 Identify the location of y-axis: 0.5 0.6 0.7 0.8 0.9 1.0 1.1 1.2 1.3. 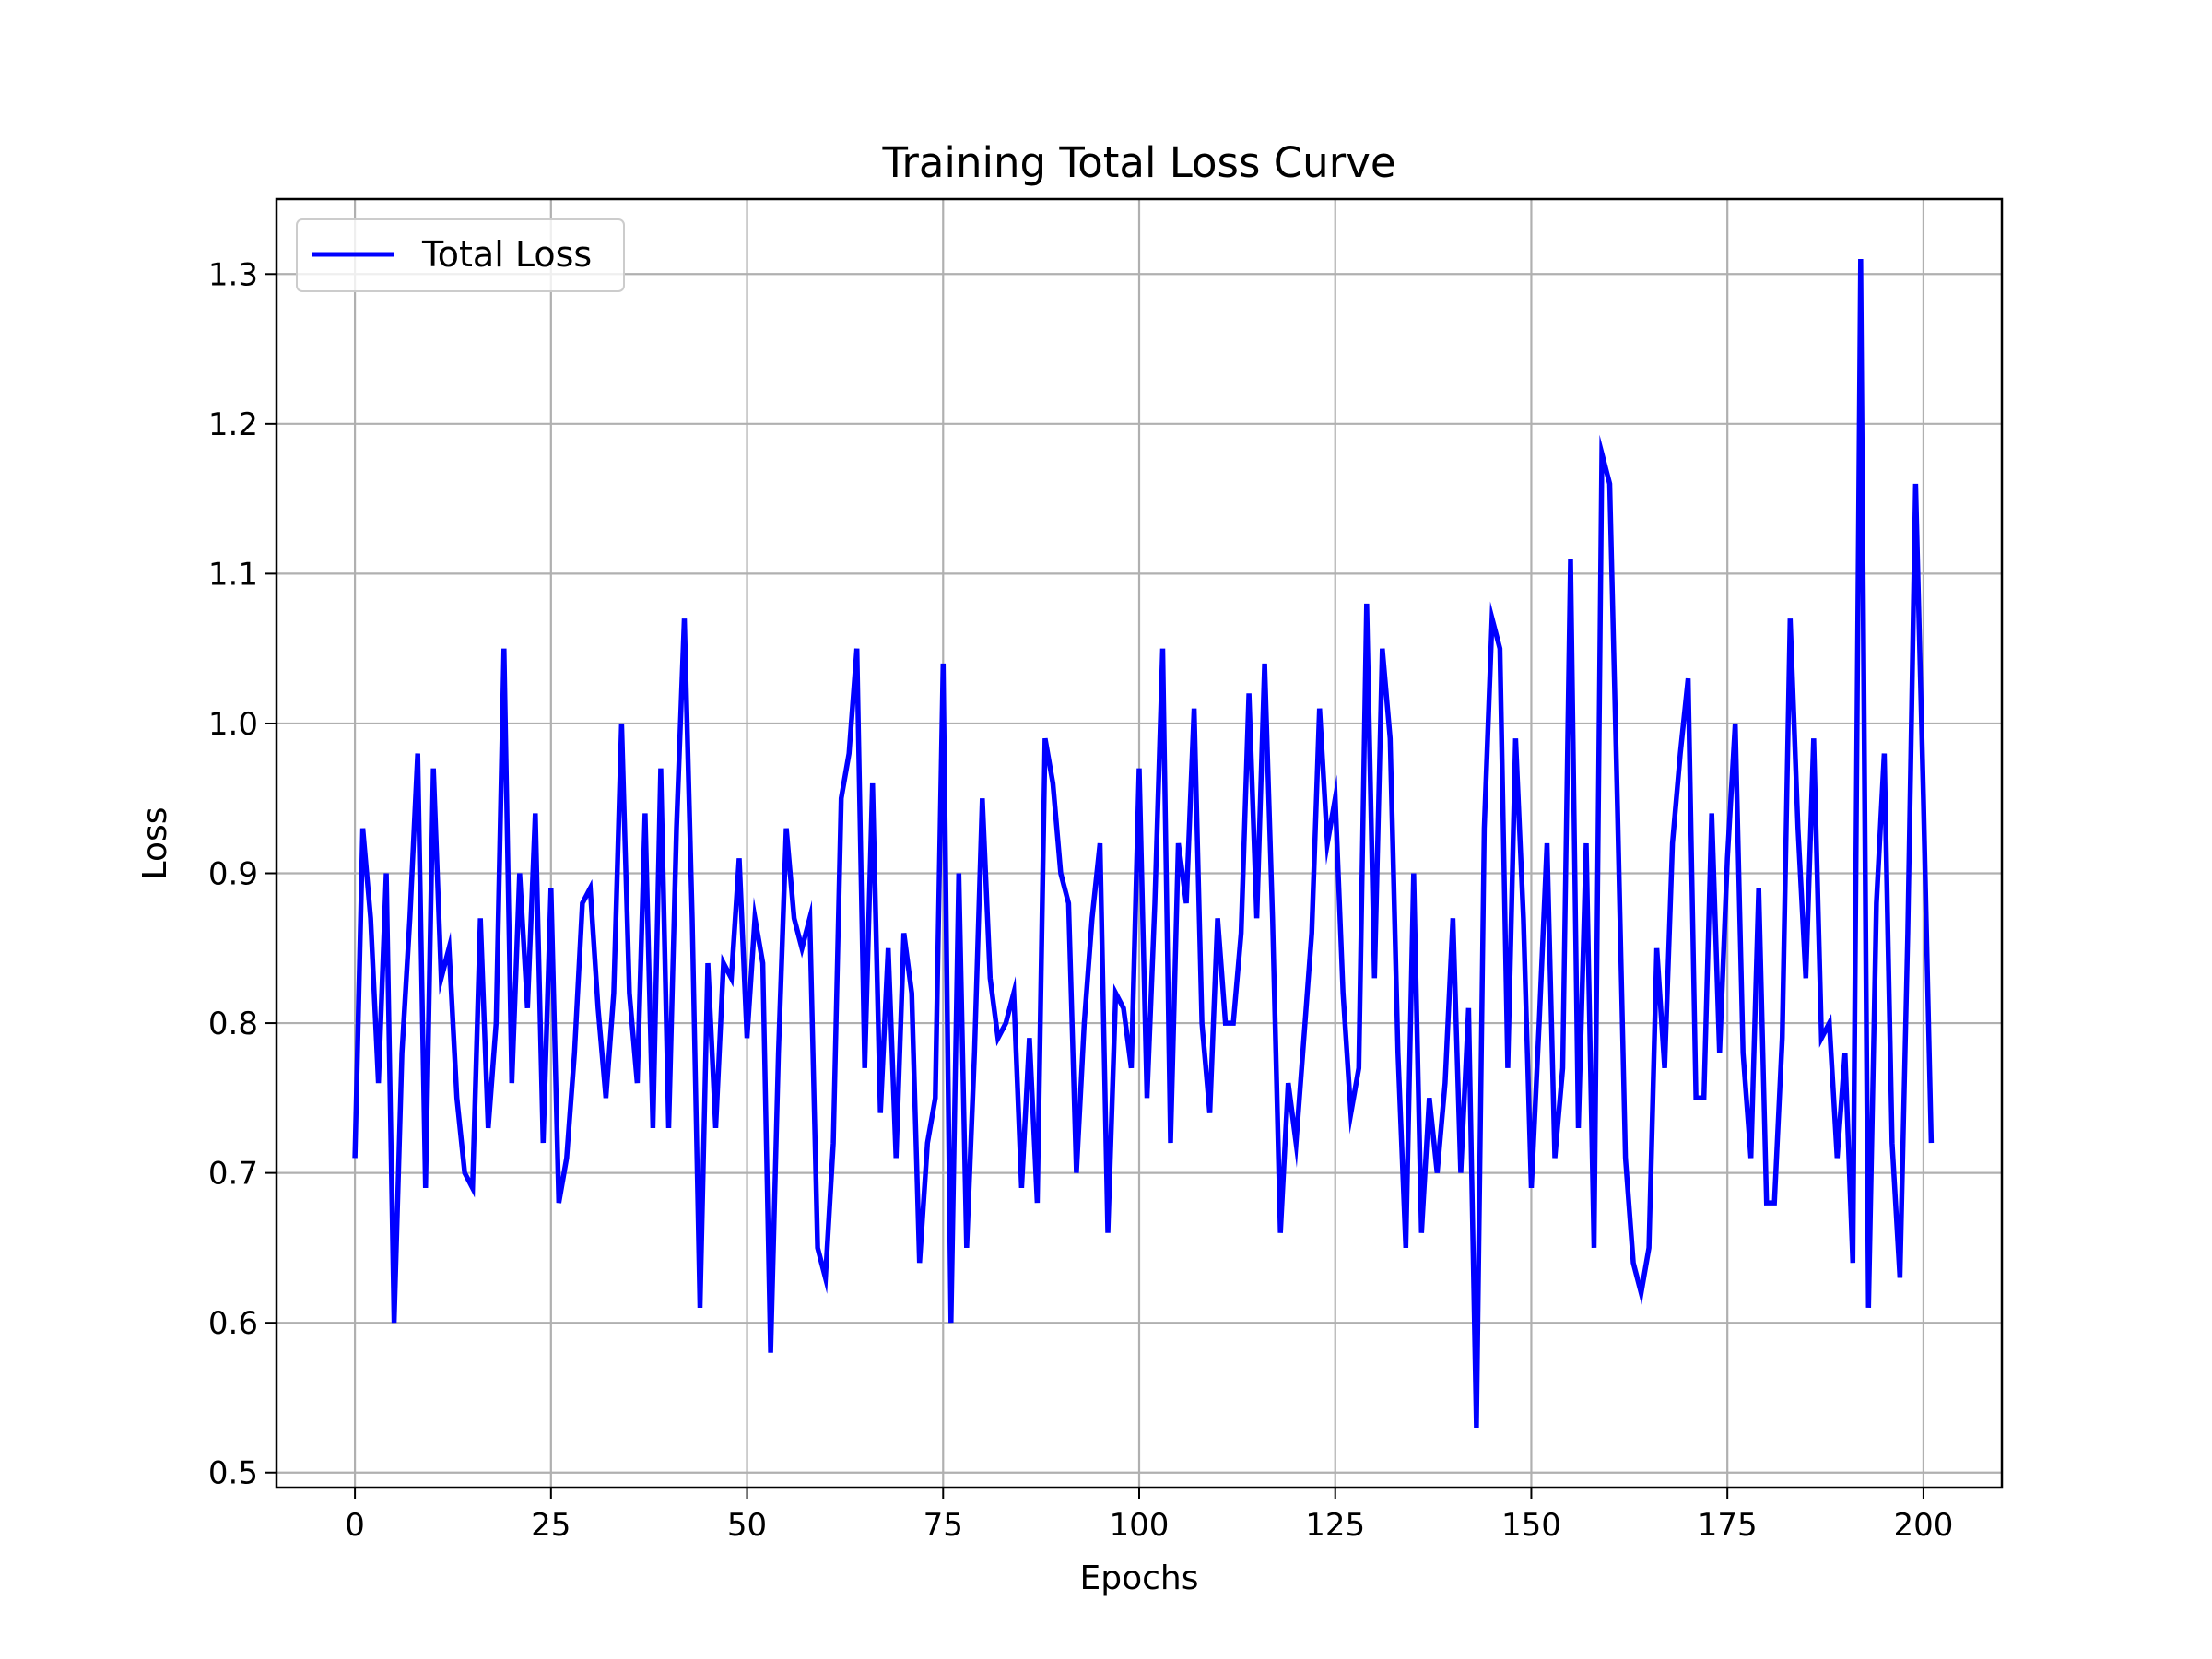
(242, 874).